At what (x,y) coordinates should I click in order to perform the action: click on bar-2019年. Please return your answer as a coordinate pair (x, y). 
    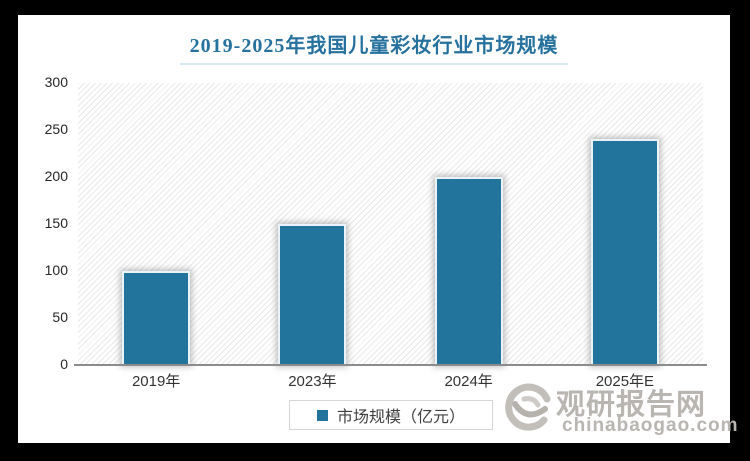
    Looking at the image, I should click on (156, 318).